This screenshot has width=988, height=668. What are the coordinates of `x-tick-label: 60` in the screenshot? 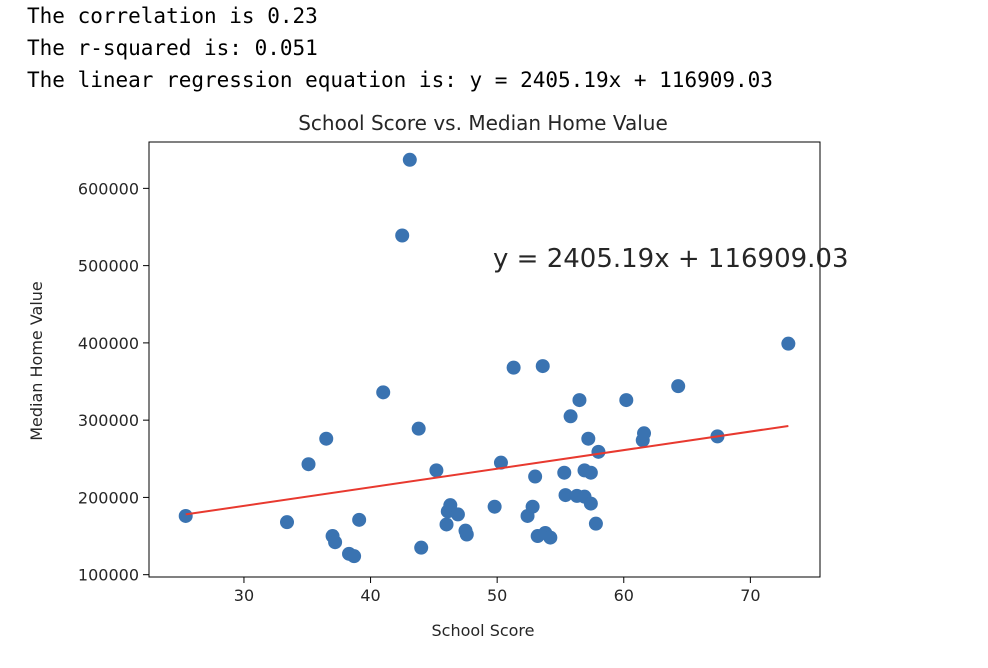 It's located at (624, 595).